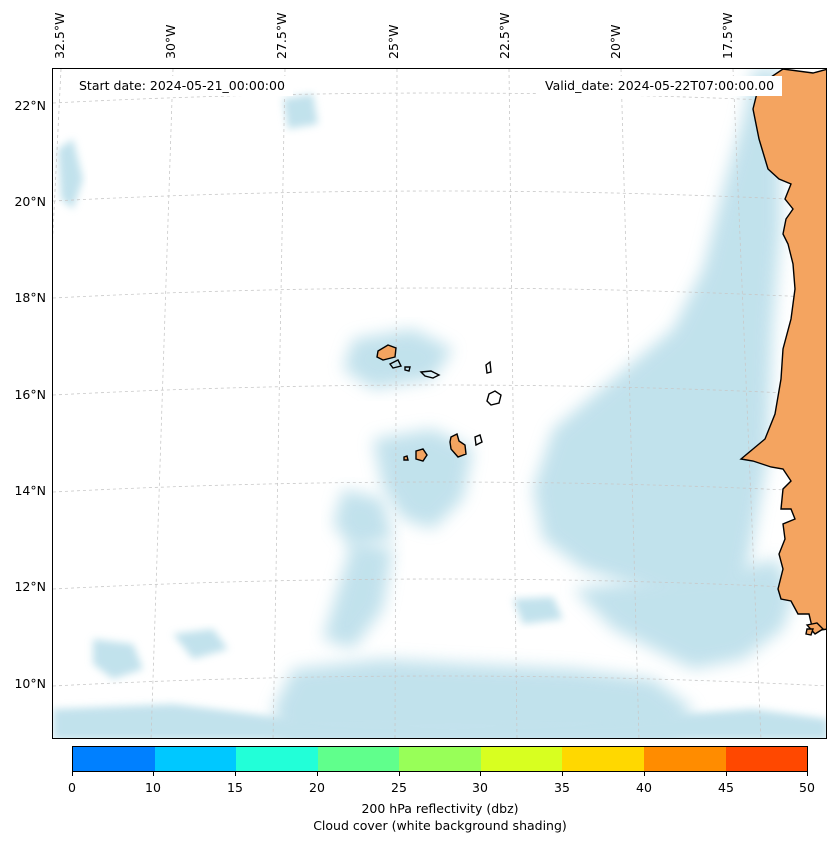 The height and width of the screenshot is (843, 837). Describe the element at coordinates (644, 787) in the screenshot. I see `colorbar-tick-label: 40` at that location.